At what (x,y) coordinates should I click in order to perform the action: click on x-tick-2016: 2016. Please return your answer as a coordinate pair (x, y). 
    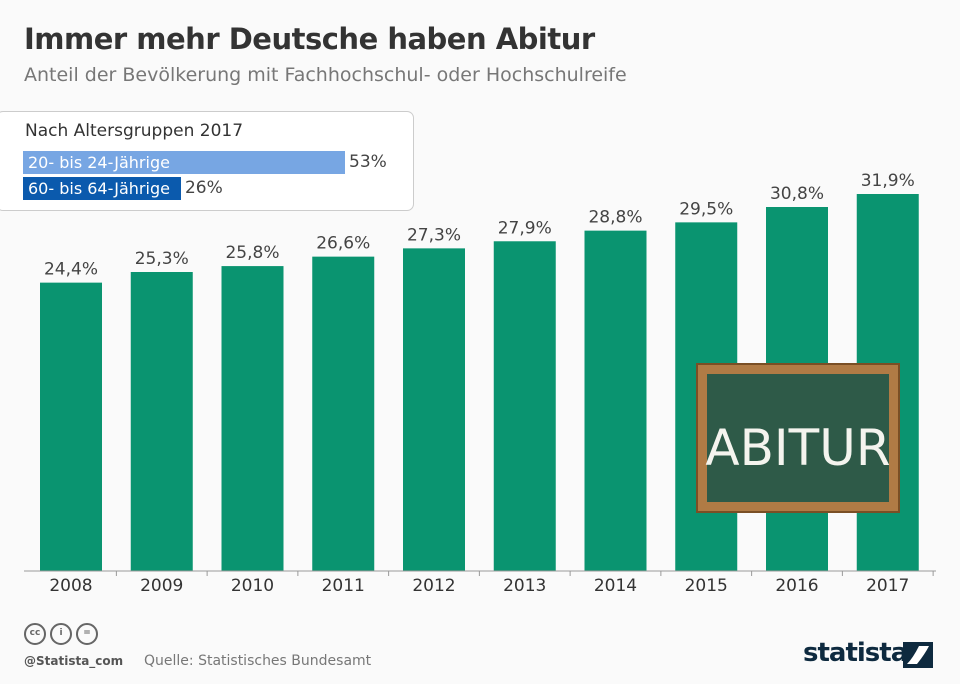
    Looking at the image, I should click on (796, 586).